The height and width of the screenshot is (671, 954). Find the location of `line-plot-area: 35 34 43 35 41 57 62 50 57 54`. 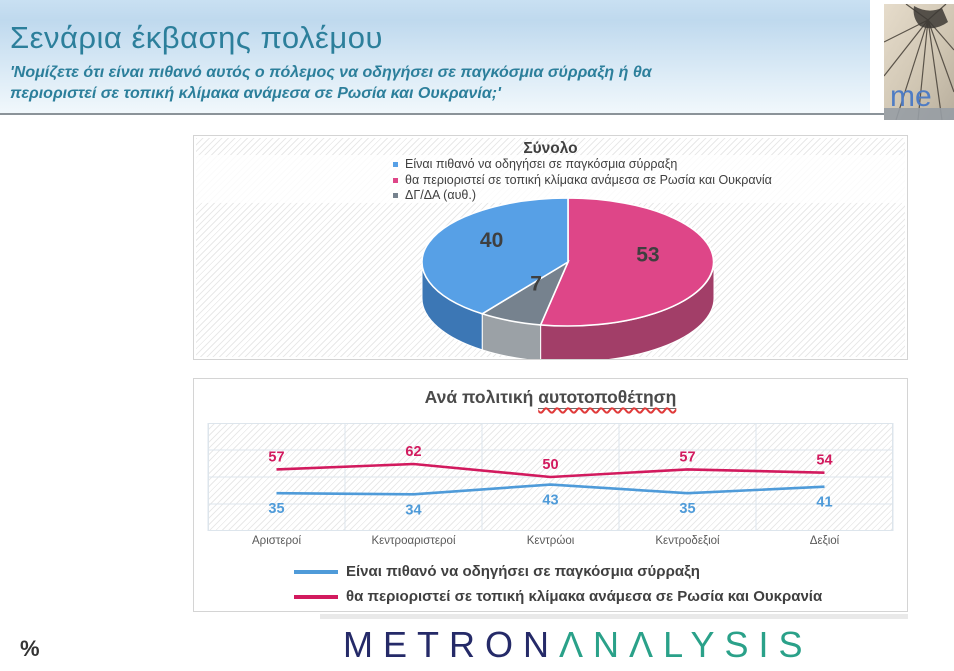

line-plot-area: 35 34 43 35 41 57 62 50 57 54 is located at coordinates (550, 477).